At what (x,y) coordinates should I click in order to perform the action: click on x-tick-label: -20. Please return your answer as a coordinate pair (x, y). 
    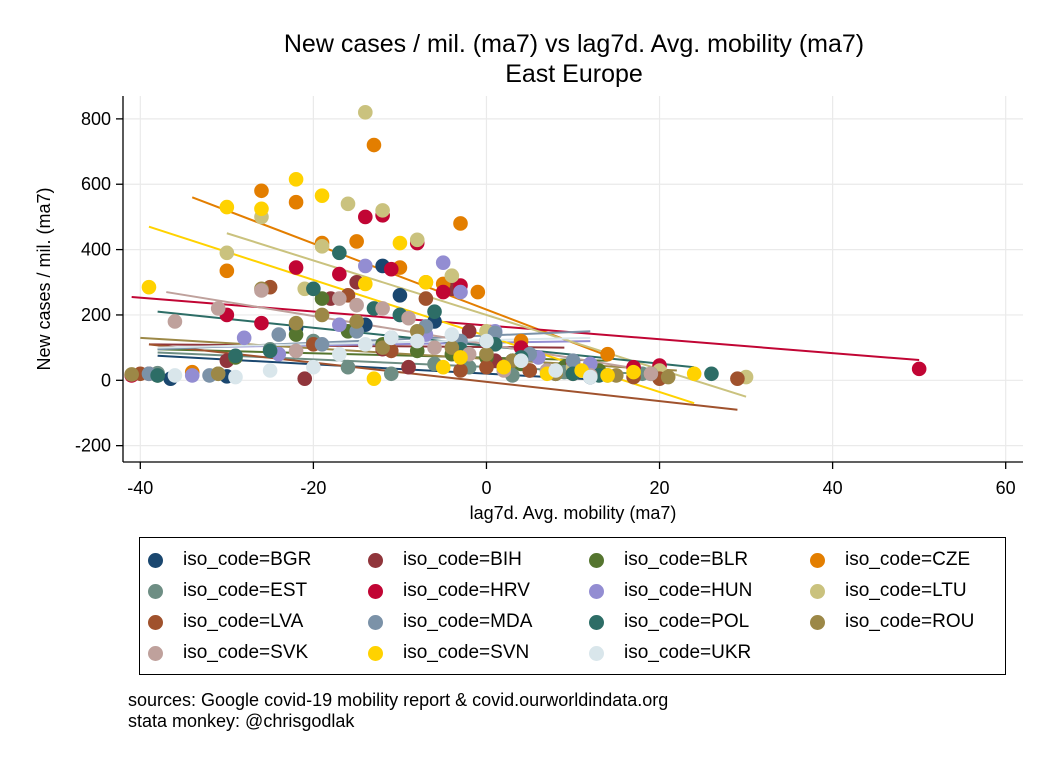
    Looking at the image, I should click on (313, 488).